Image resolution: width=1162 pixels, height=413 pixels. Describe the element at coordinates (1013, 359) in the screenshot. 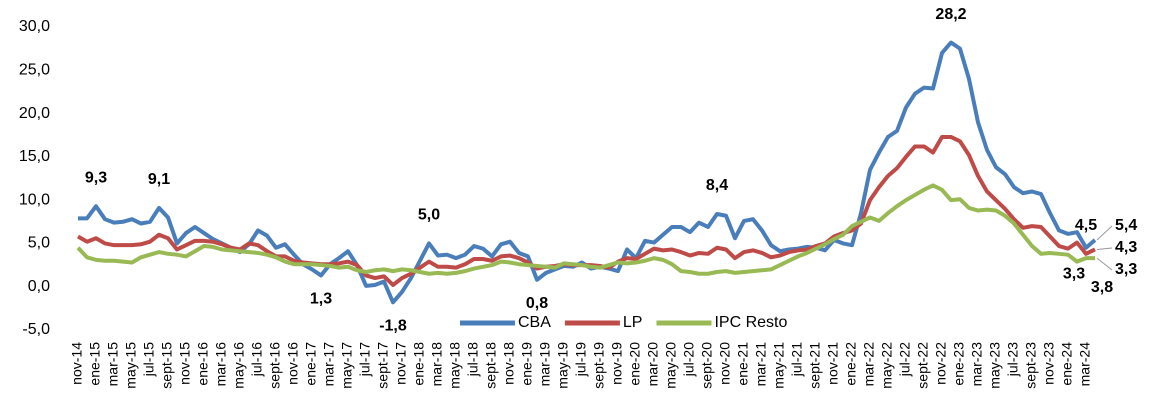

I see `x-tick-label: jul-23` at that location.